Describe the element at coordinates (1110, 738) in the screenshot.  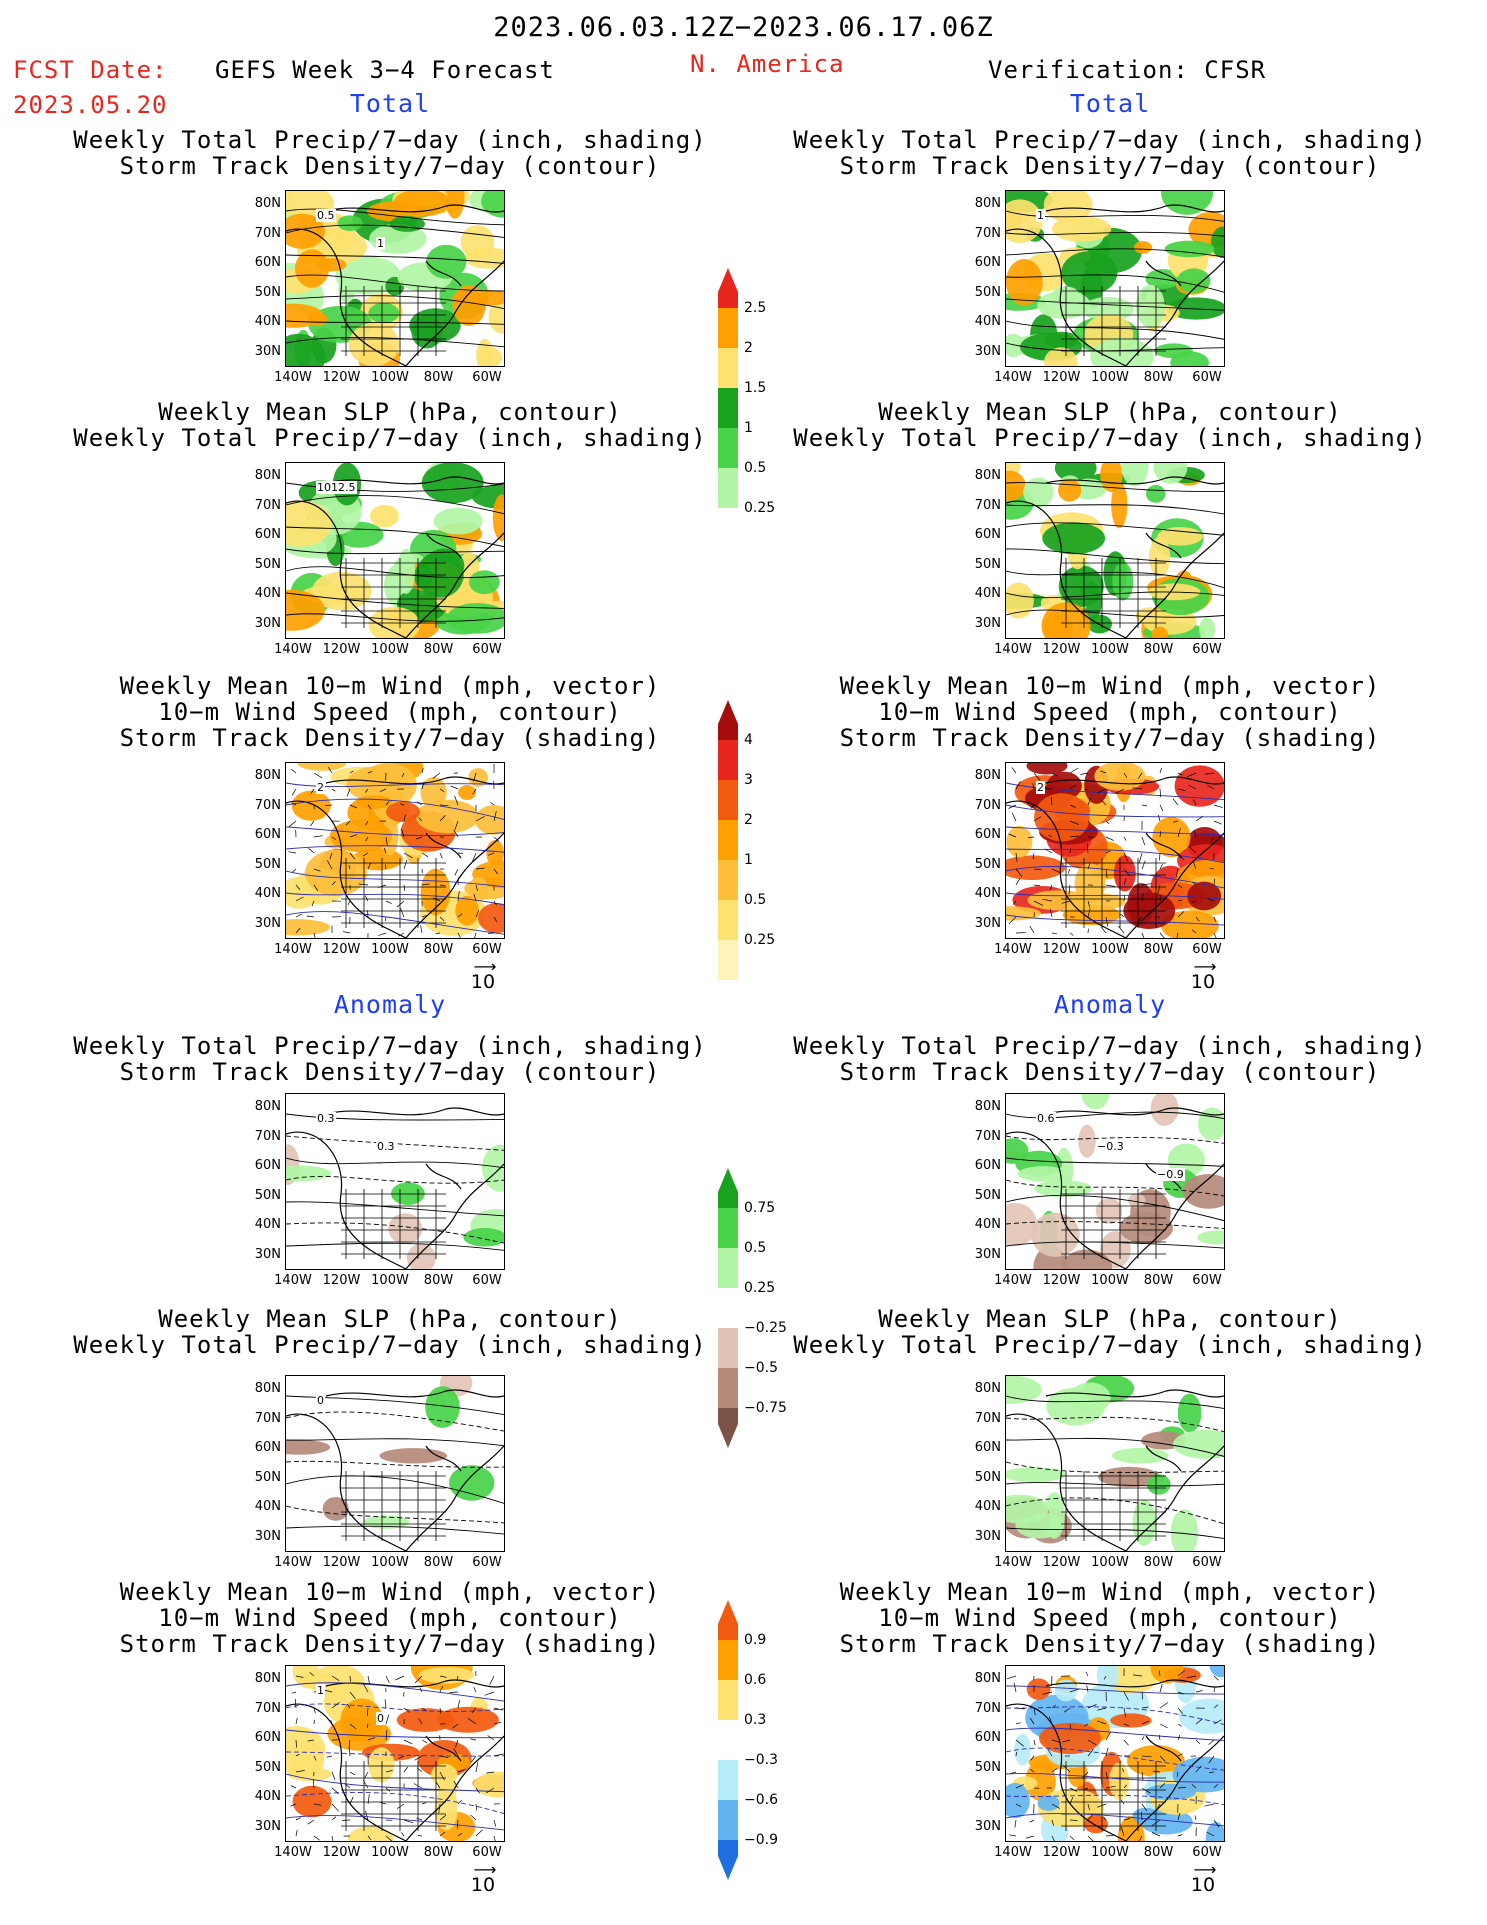
I see `panel-title-line: Storm Track Density/7−day (shading)` at that location.